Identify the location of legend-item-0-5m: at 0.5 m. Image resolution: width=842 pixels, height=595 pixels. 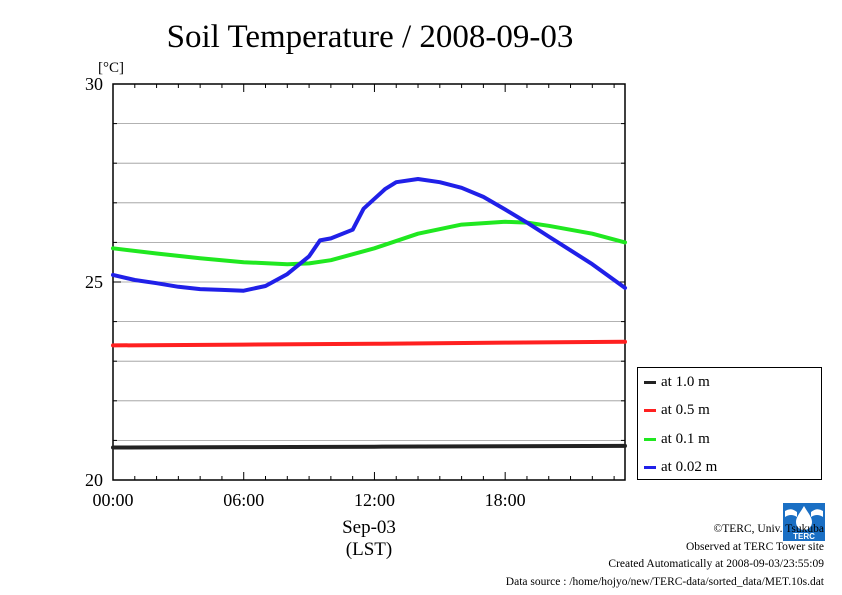
(677, 410).